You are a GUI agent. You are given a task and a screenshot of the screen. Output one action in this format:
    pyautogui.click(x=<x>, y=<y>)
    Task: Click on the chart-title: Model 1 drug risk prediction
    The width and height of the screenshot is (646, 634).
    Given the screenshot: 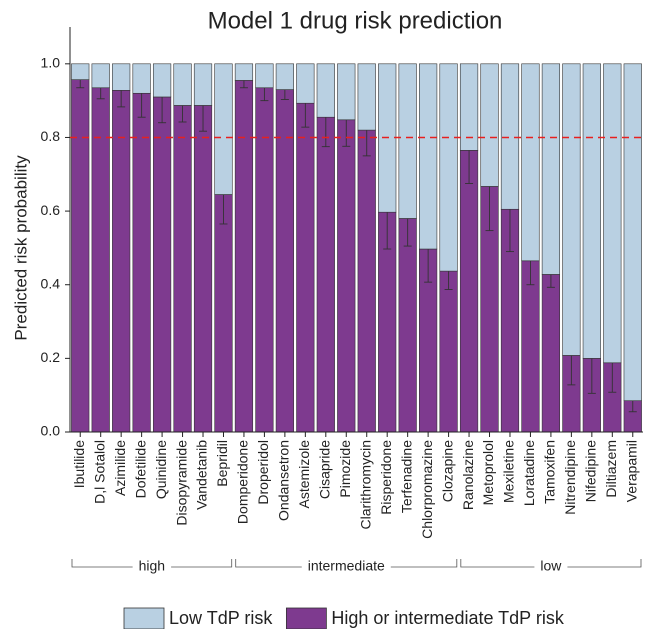 What is the action you would take?
    pyautogui.click(x=355, y=20)
    